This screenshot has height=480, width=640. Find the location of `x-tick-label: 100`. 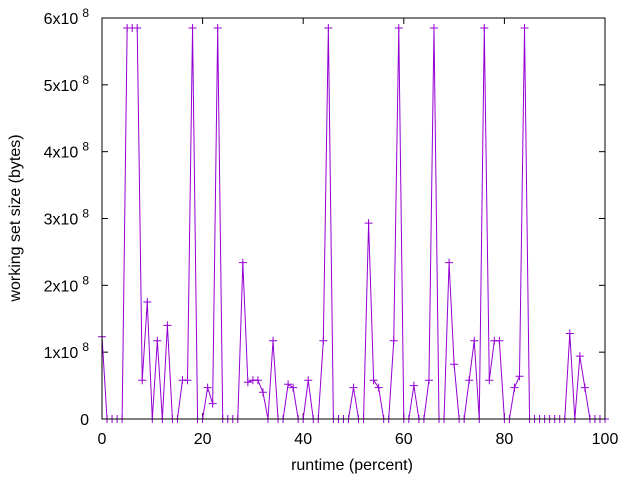

x-tick-label: 100 is located at coordinates (605, 439).